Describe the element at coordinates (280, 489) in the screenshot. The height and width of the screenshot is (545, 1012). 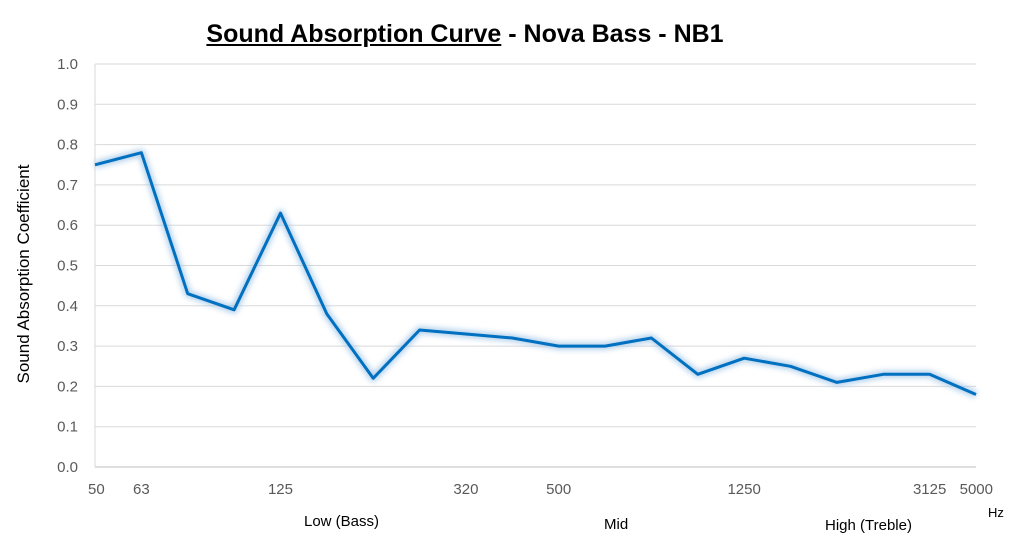
I see `x-tick-label: 125` at that location.